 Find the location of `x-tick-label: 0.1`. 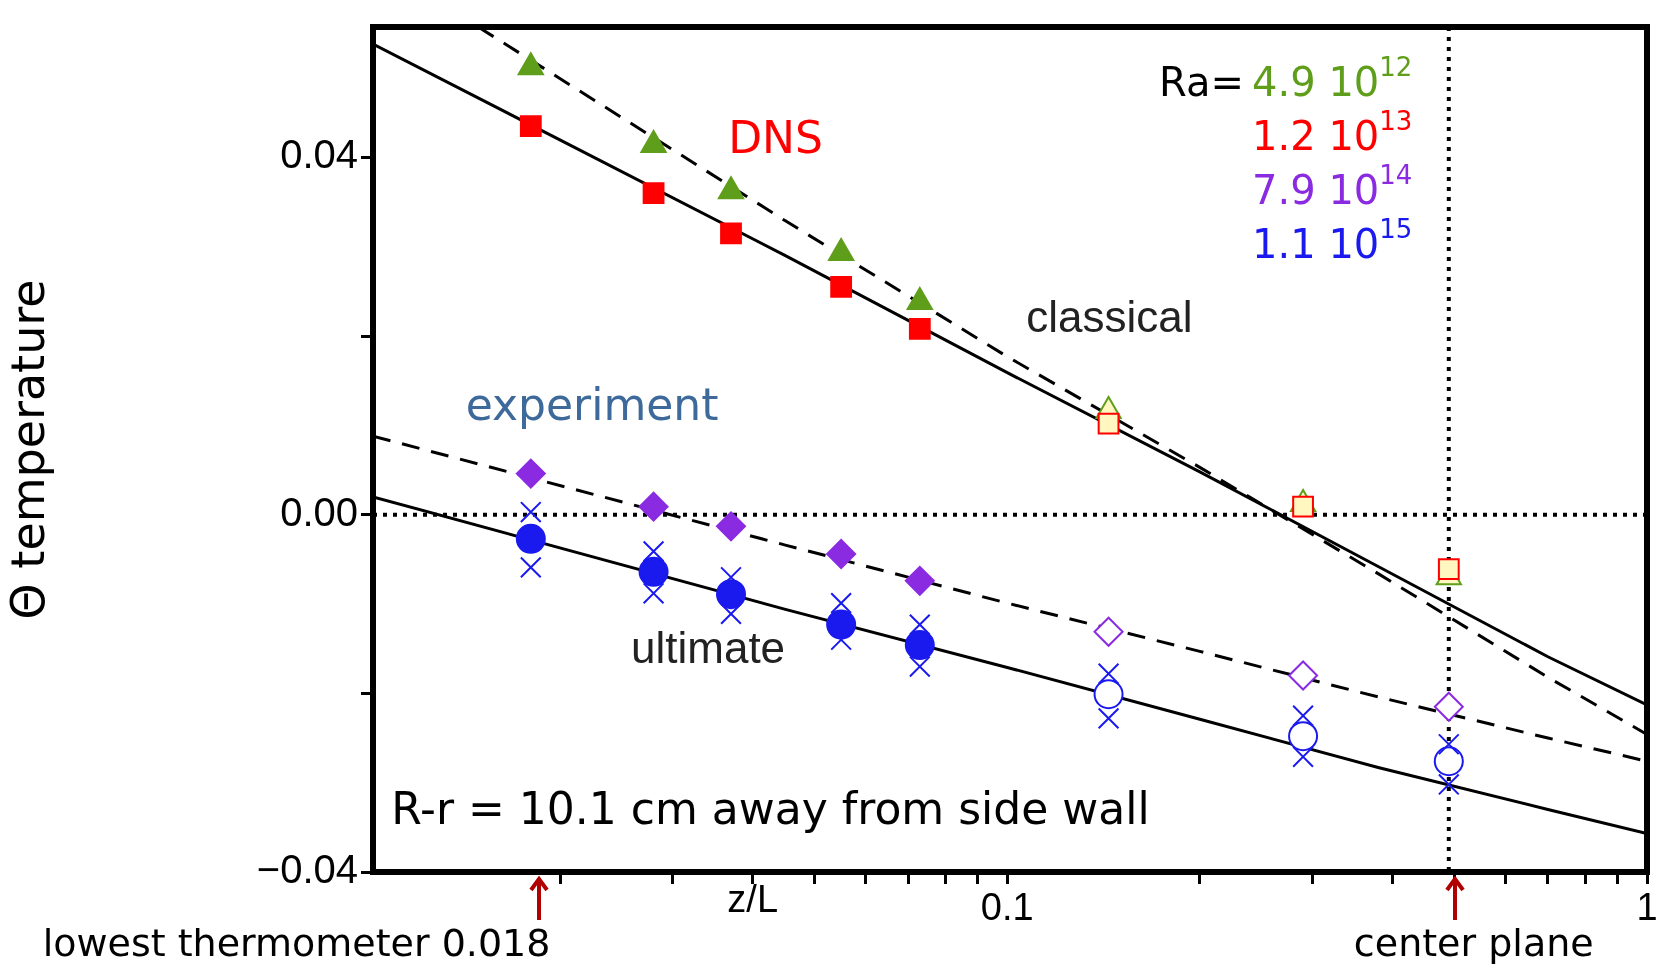

x-tick-label: 0.1 is located at coordinates (1007, 907).